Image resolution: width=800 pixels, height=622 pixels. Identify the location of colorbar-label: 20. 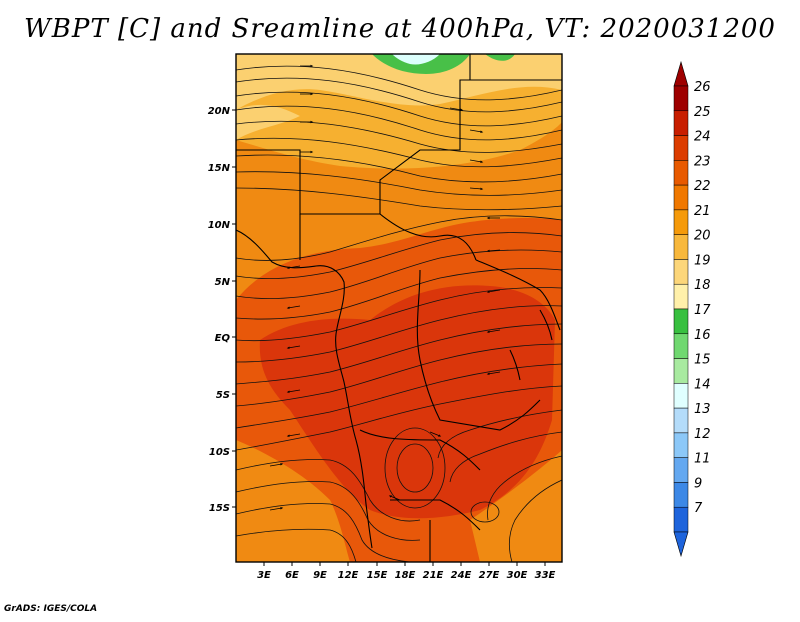
(702, 236).